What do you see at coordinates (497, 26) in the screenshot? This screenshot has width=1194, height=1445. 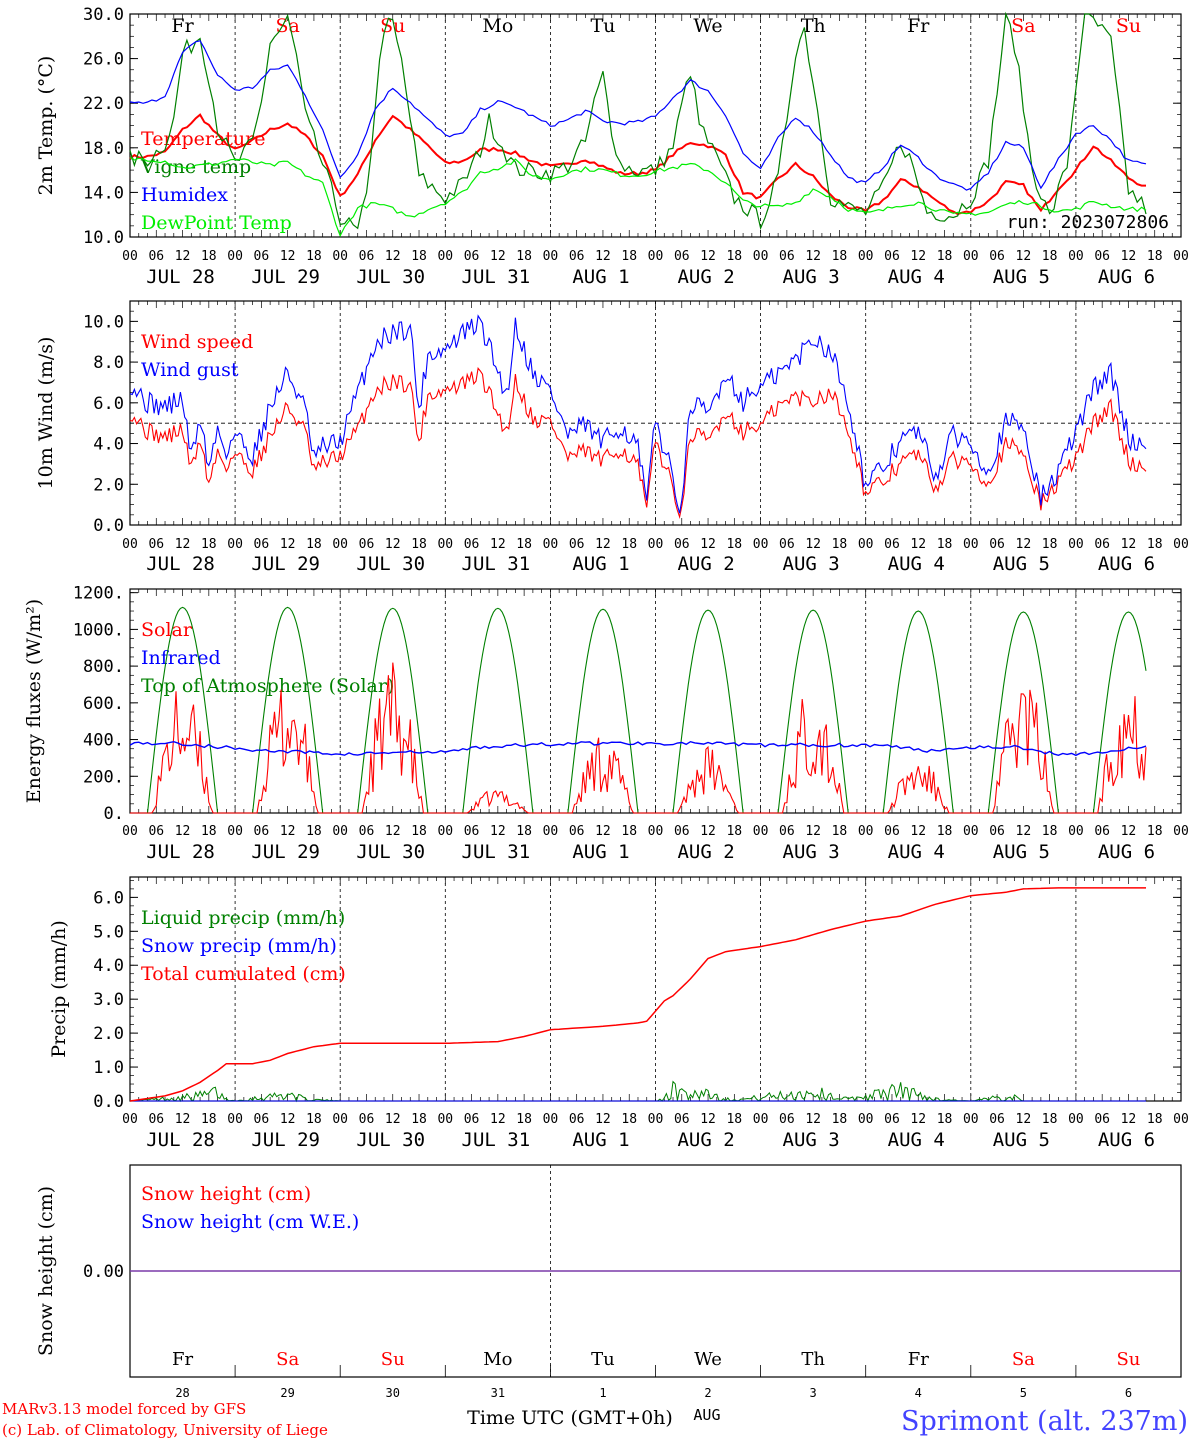 I see `weekday-label: Mo` at bounding box center [497, 26].